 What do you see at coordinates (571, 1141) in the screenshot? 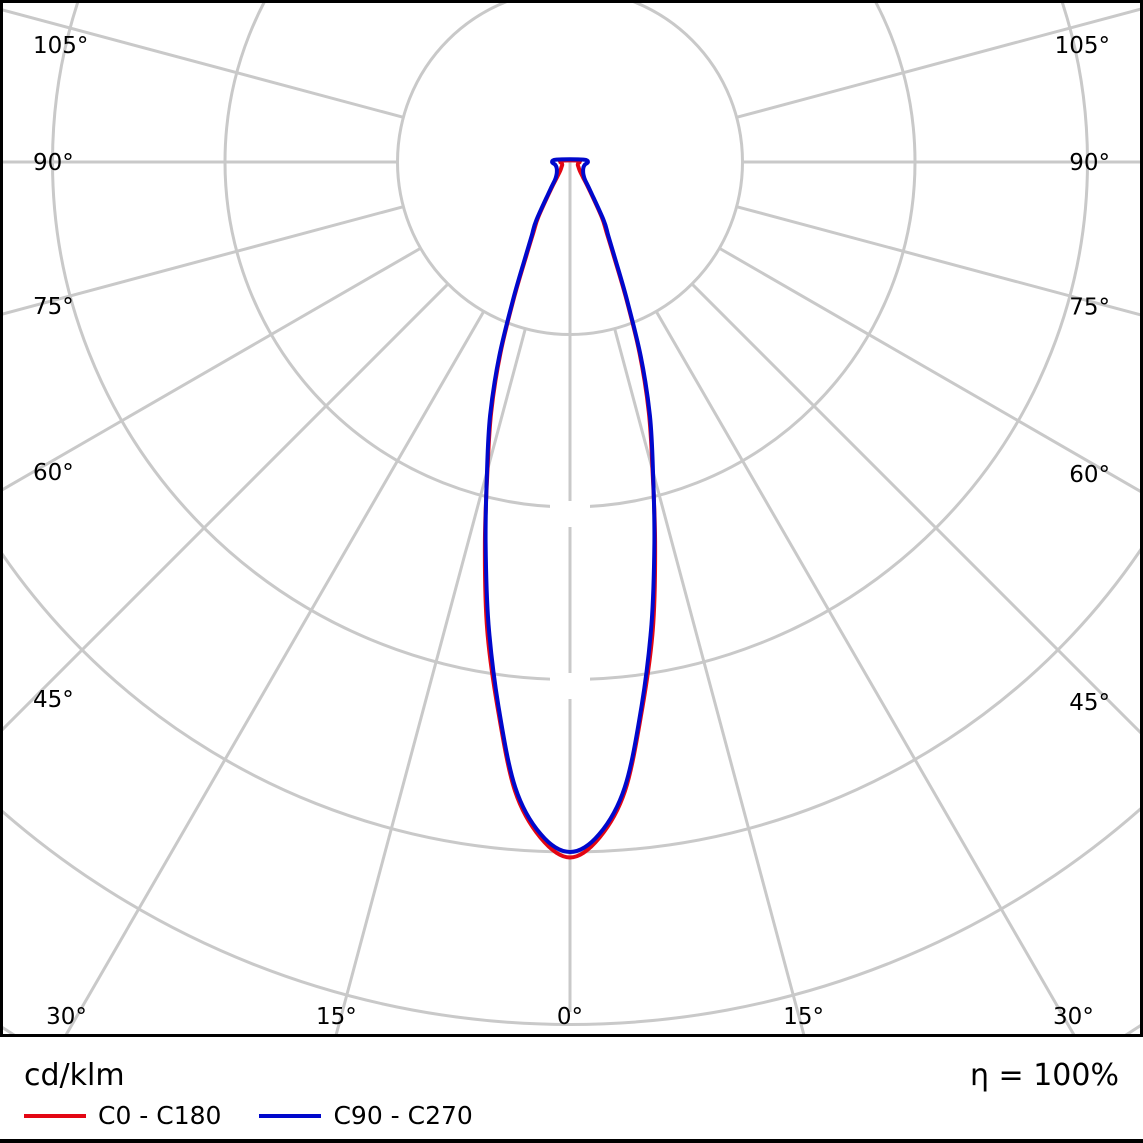
I see `bottom-divider` at bounding box center [571, 1141].